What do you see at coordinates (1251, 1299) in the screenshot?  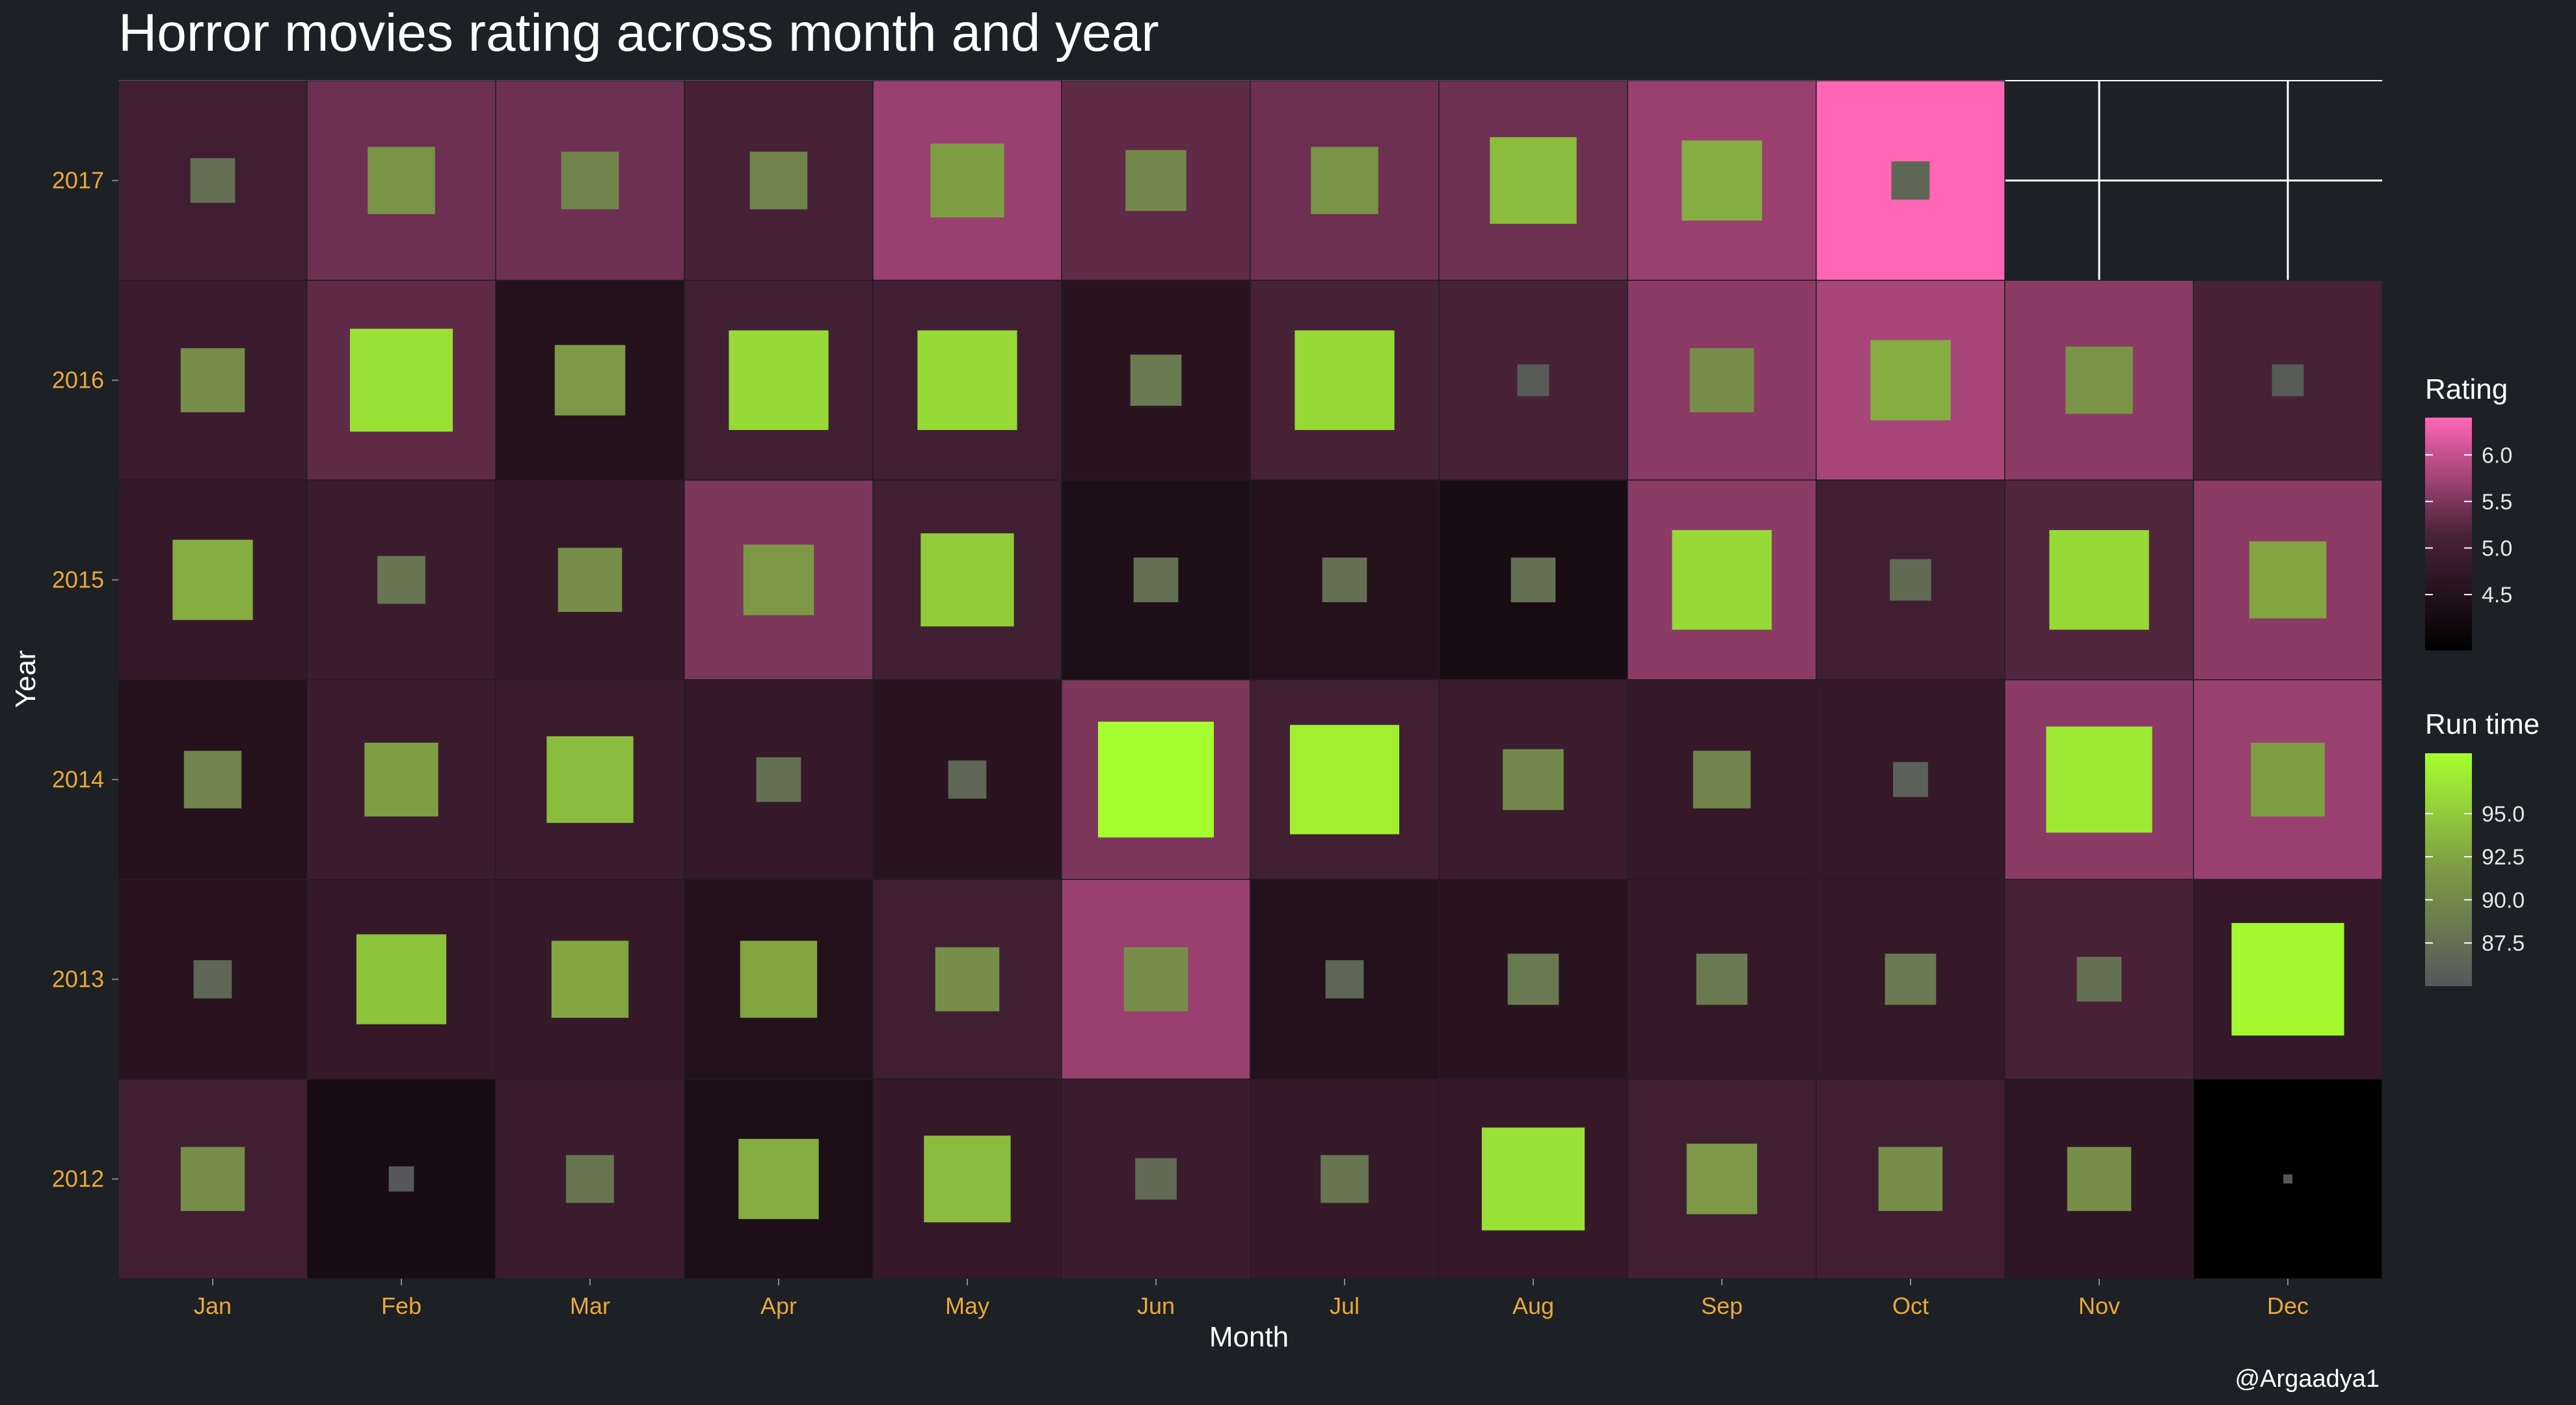 I see `x-axis-ticks: Jan Feb Mar Apr May Jun Jul Aug Sep Oct Nov Dec` at bounding box center [1251, 1299].